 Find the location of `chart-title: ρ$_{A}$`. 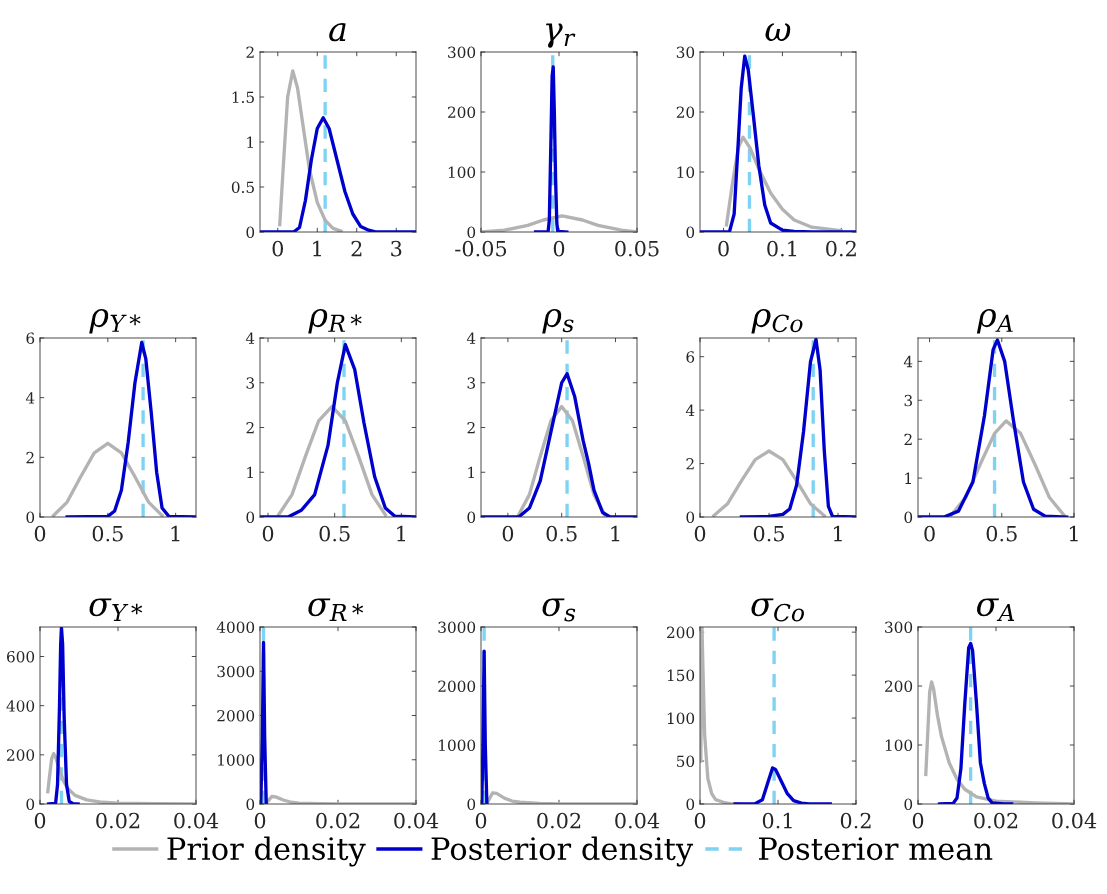

chart-title: ρ$_{A}$ is located at coordinates (994, 321).